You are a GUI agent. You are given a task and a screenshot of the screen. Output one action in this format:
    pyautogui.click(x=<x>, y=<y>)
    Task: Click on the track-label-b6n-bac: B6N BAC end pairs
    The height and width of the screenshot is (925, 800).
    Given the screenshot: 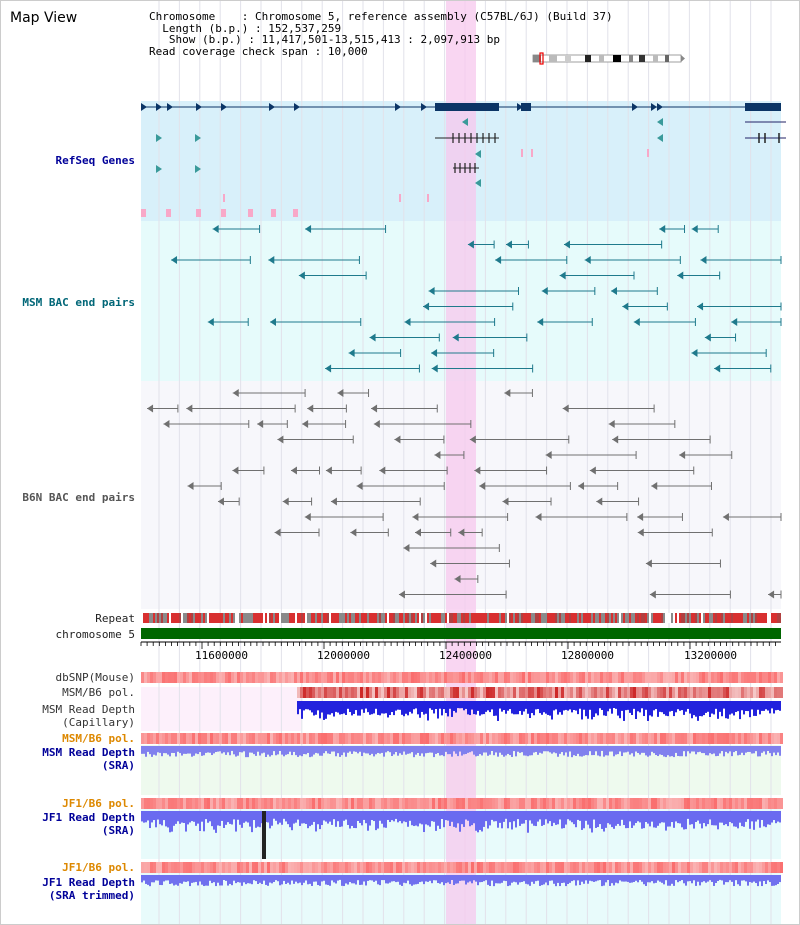 What is the action you would take?
    pyautogui.click(x=78, y=497)
    